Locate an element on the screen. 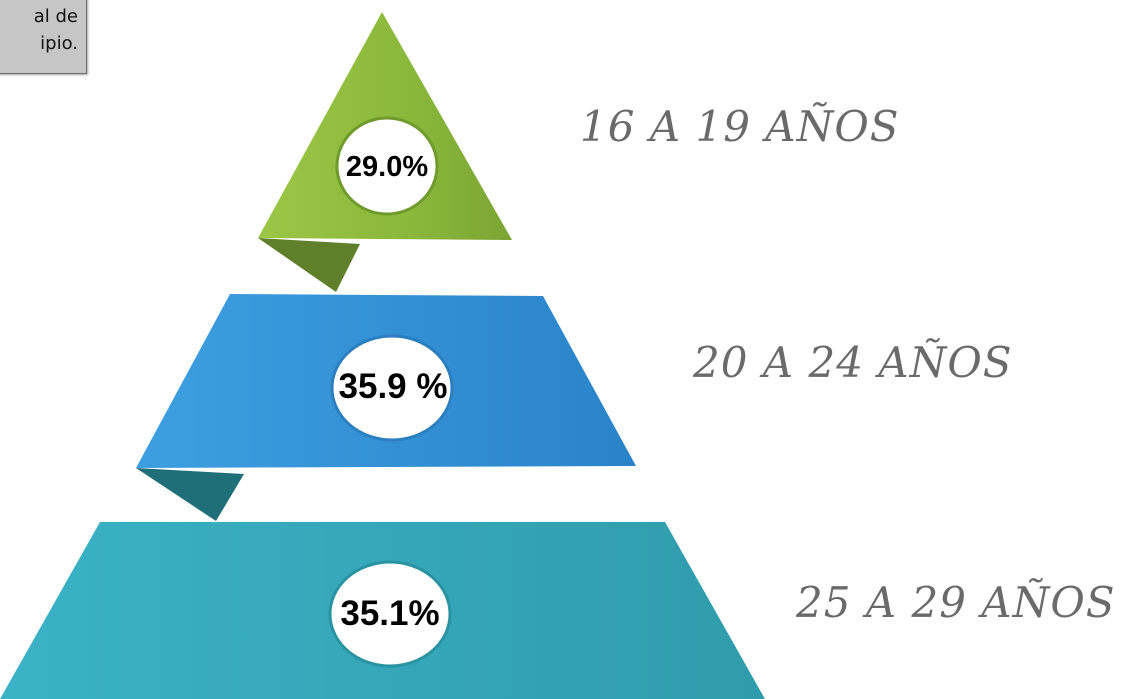 Image resolution: width=1123 pixels, height=699 pixels. note-line-2: ipio. is located at coordinates (59, 43).